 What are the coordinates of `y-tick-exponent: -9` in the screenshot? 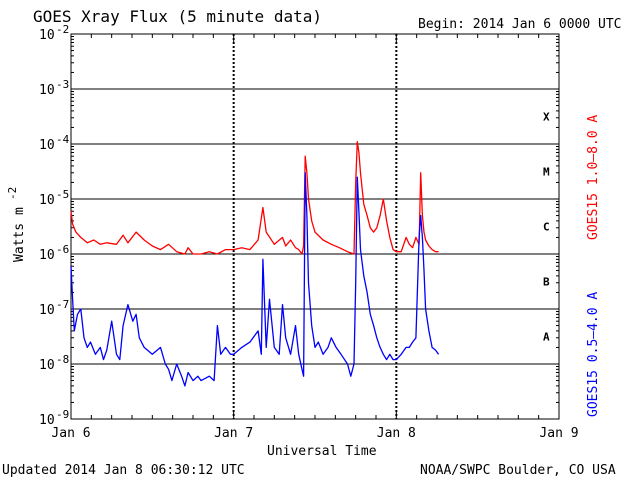 It's located at (62, 414).